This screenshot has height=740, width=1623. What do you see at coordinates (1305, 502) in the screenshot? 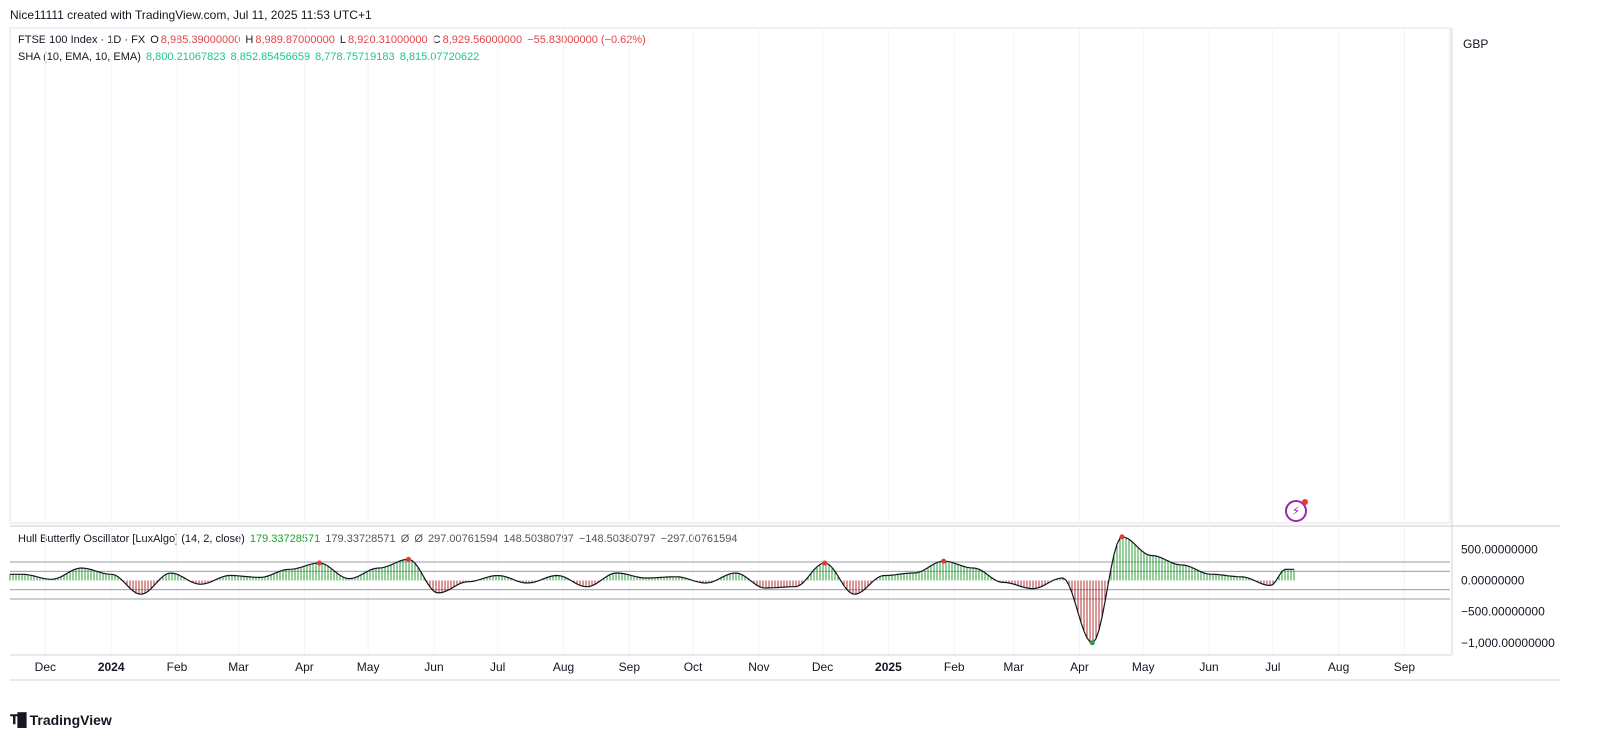
I see `notification-dot` at bounding box center [1305, 502].